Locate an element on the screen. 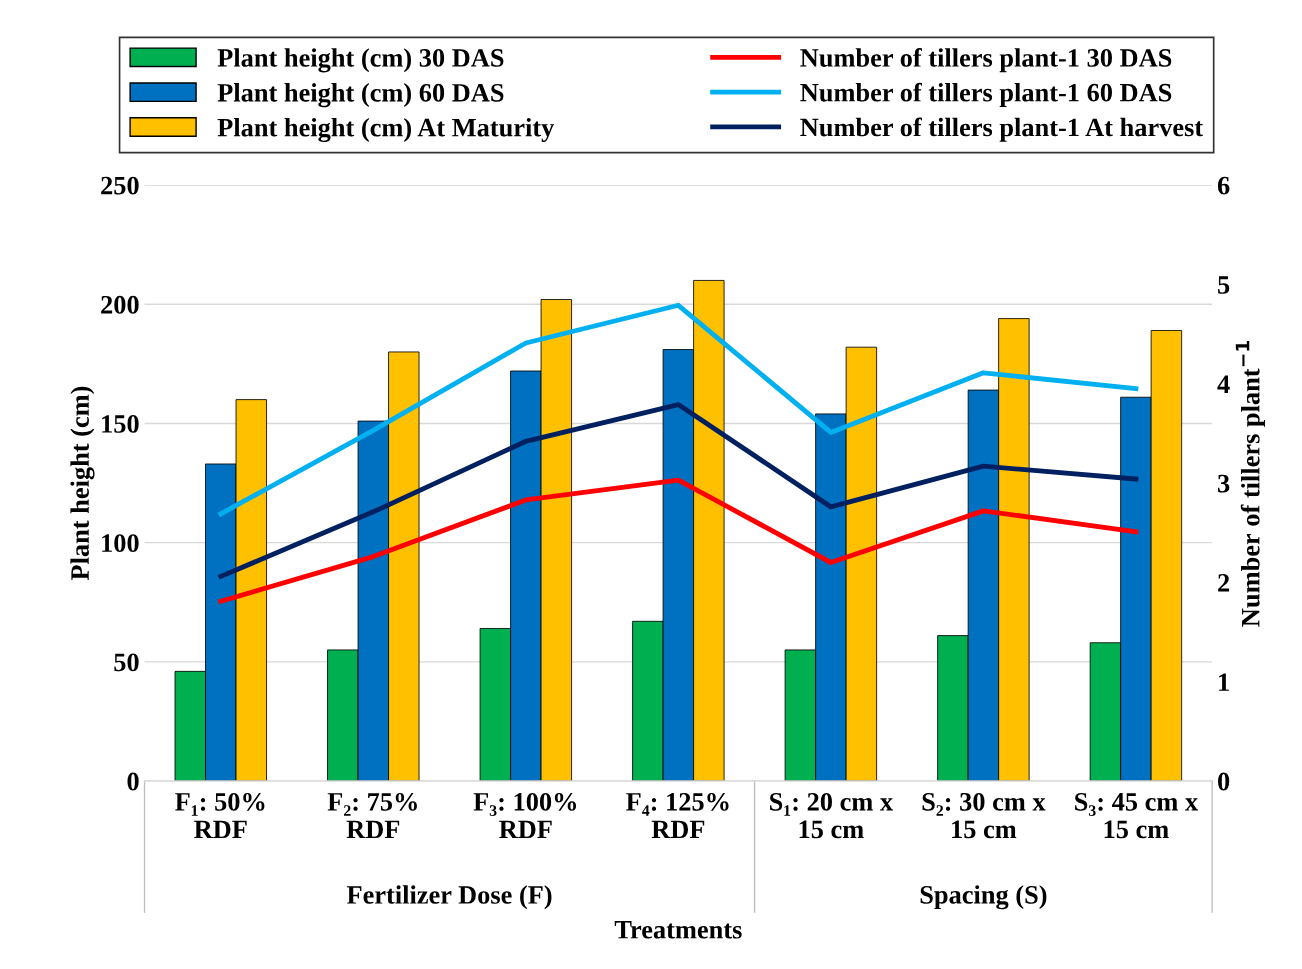 Image resolution: width=1302 pixels, height=969 pixels. legend-label: Number of tillers plant-1 At harvest is located at coordinates (1002, 129).